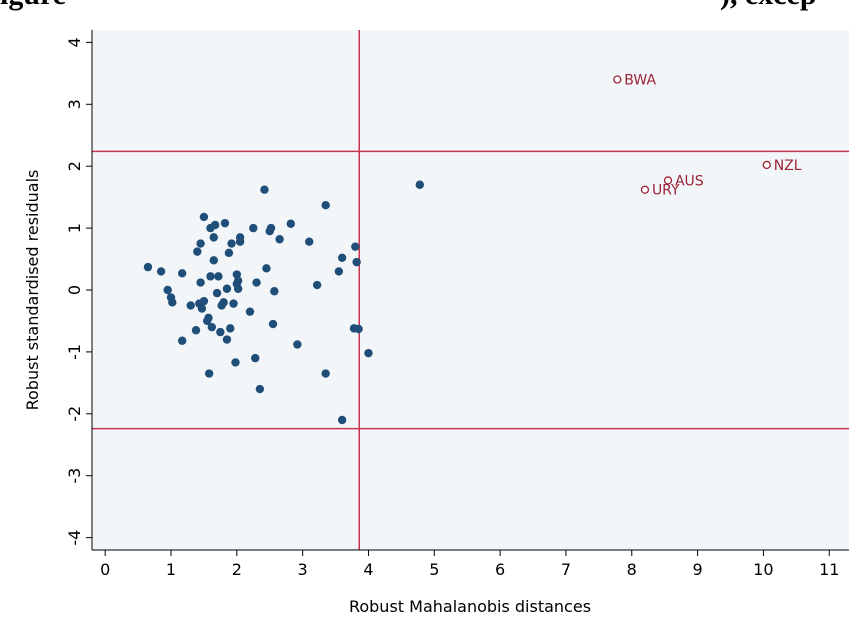 The image size is (860, 628). I want to click on x-tick-label: 6, so click(500, 569).